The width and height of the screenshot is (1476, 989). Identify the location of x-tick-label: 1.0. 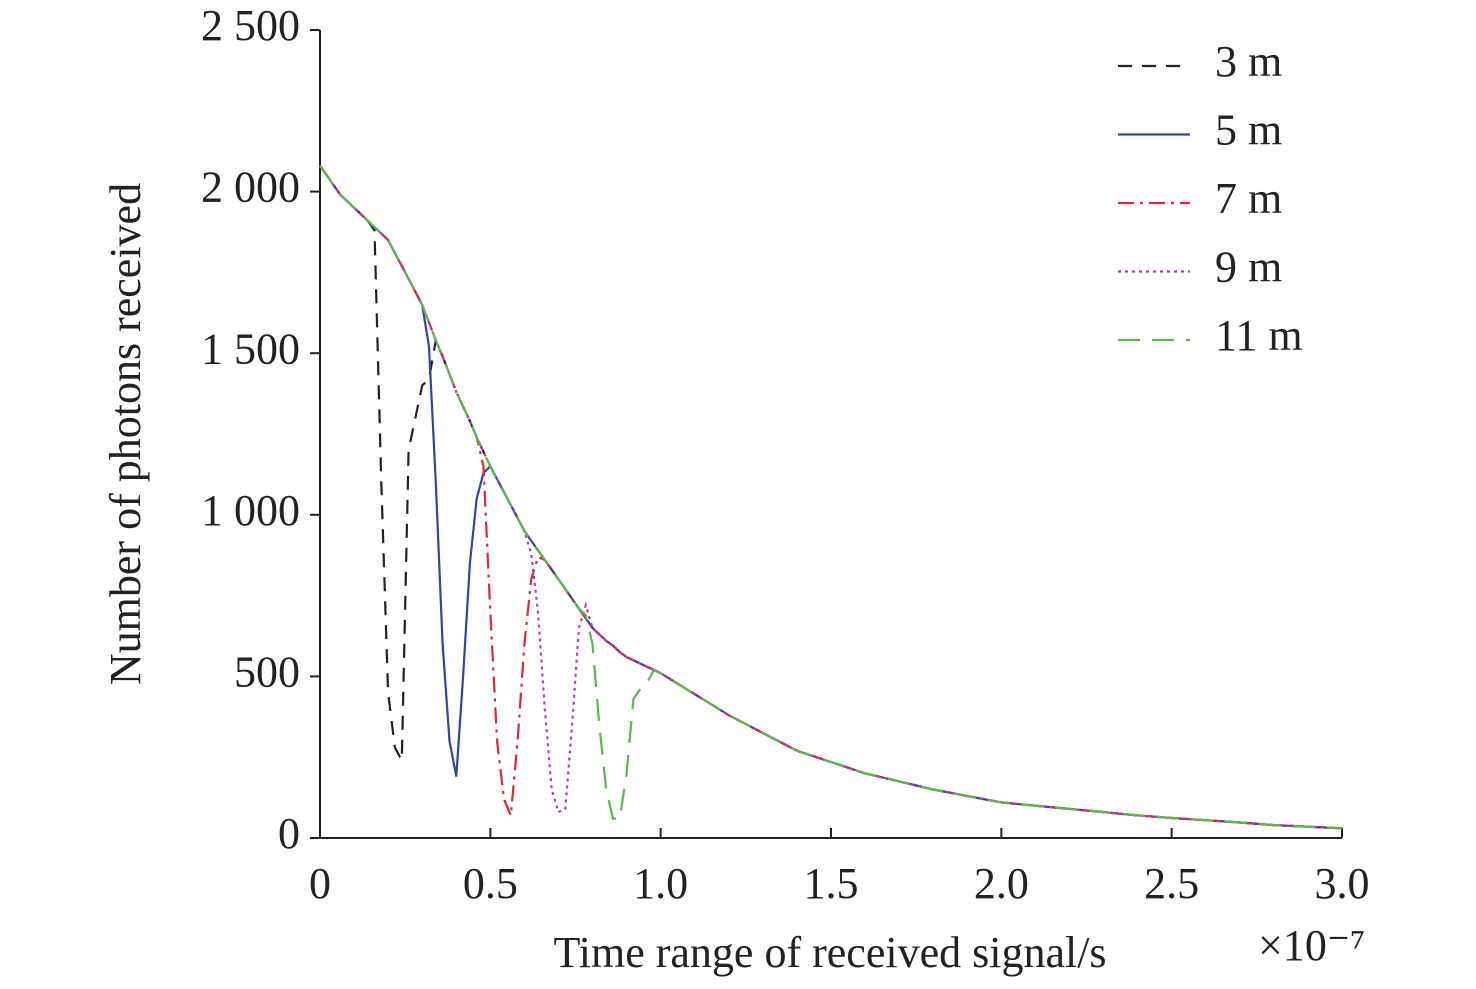
(660, 883).